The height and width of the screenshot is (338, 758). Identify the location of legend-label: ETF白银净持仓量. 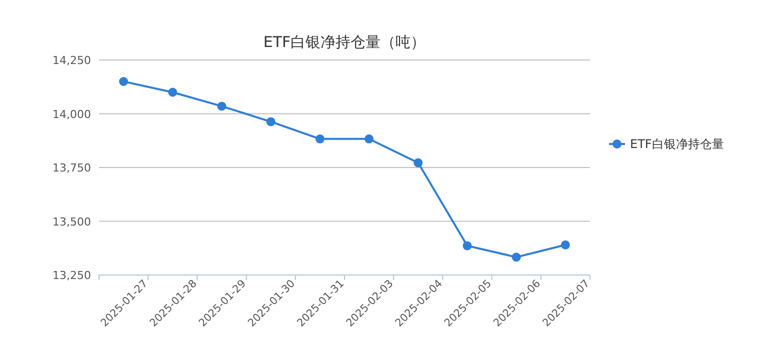
(677, 144).